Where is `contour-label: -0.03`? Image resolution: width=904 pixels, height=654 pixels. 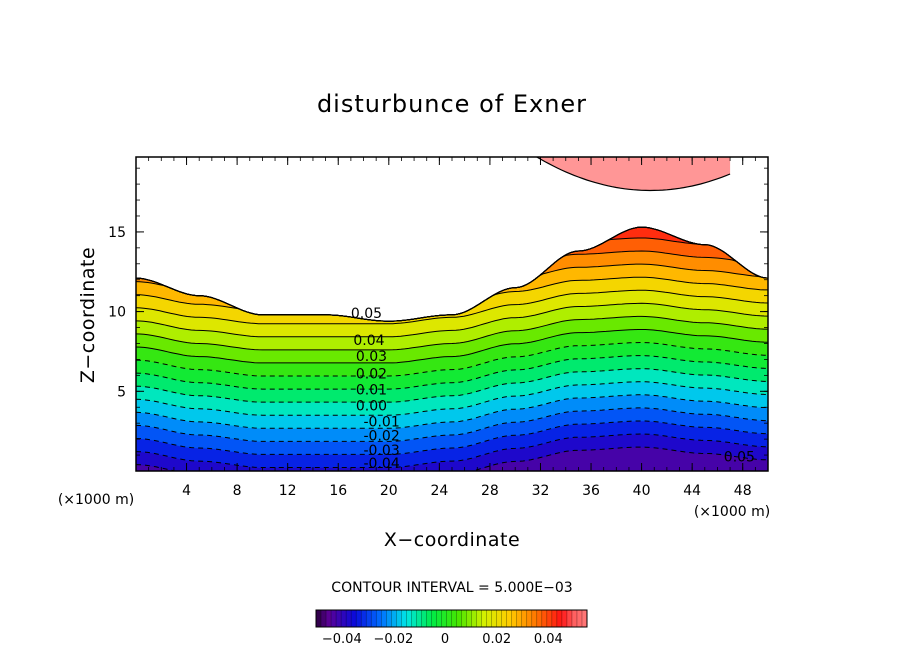 contour-label: -0.03 is located at coordinates (382, 451).